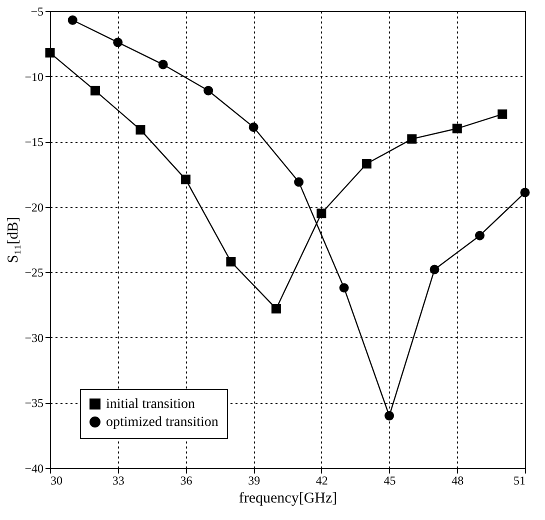 Image resolution: width=545 pixels, height=520 pixels. I want to click on x-tick-label: 48, so click(458, 481).